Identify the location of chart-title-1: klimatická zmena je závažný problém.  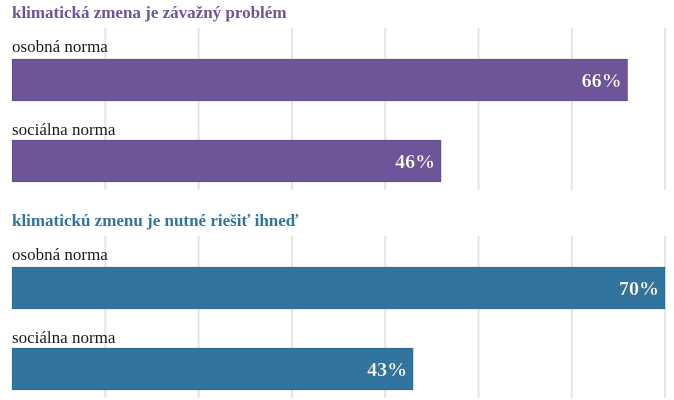
(149, 12).